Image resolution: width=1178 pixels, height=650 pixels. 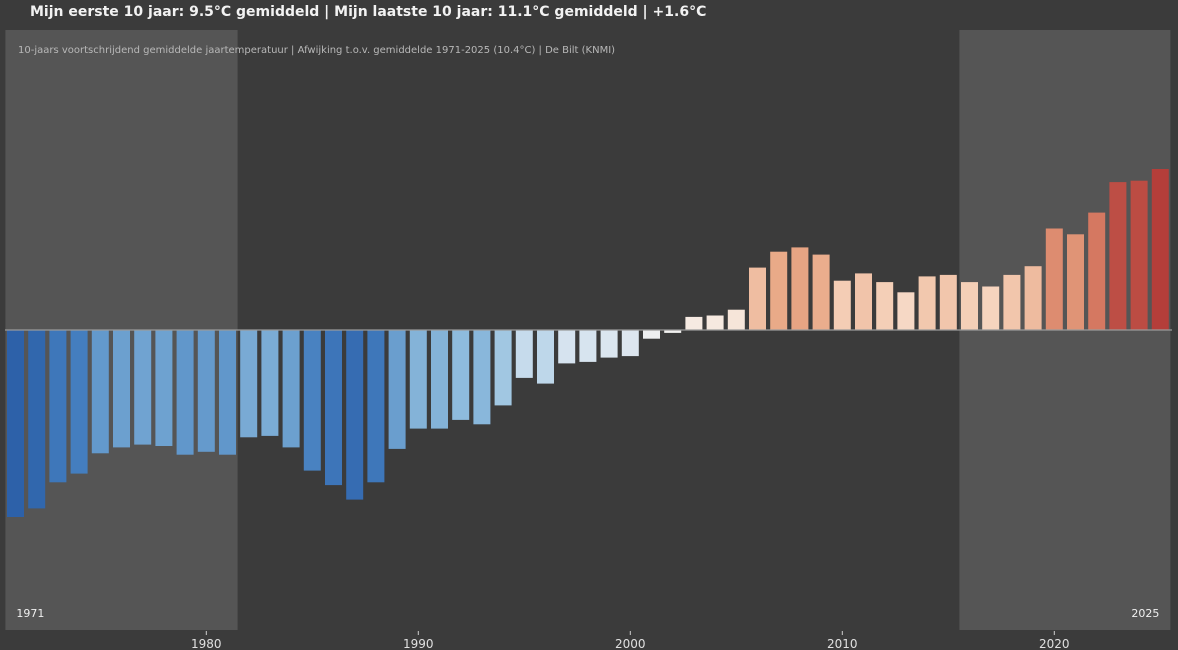 What do you see at coordinates (312, 400) in the screenshot?
I see `bar-1985` at bounding box center [312, 400].